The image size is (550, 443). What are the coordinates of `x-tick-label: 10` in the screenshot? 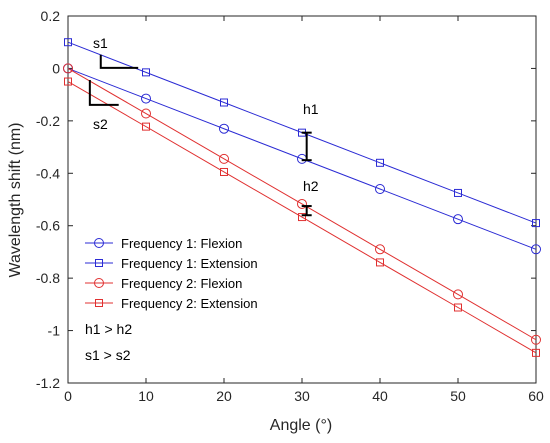 It's located at (146, 396).